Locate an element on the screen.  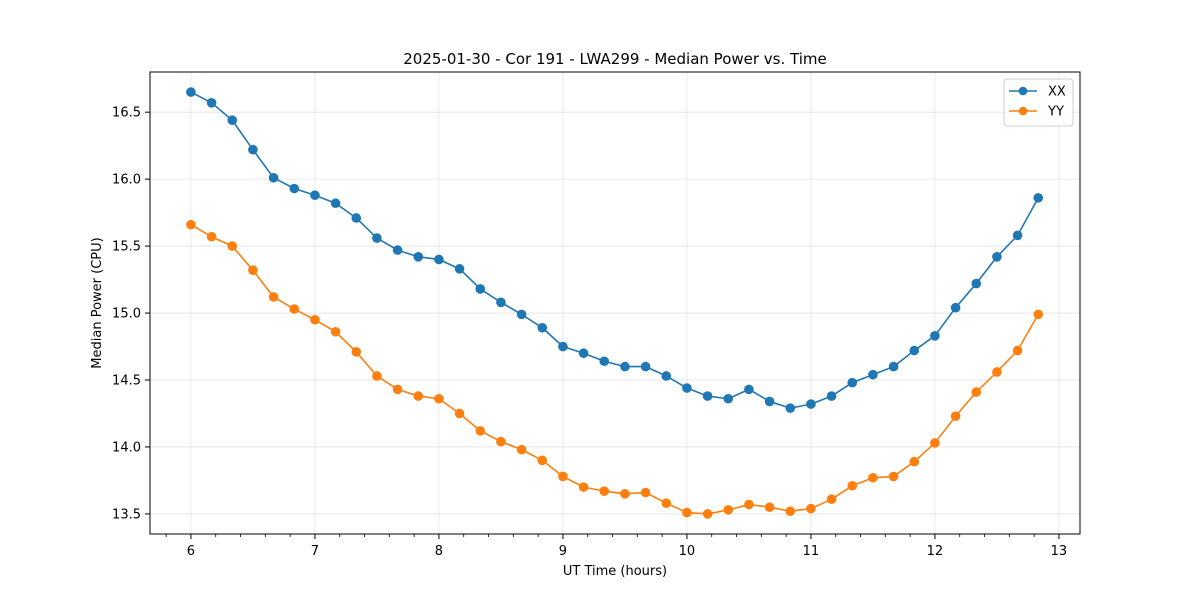
y-tick-label: 15.5 is located at coordinates (126, 247).